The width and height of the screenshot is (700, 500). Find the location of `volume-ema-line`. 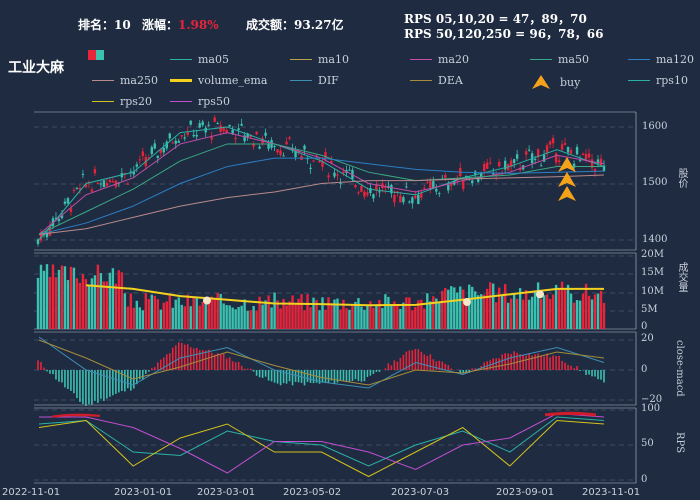

volume-ema-line is located at coordinates (345, 295).